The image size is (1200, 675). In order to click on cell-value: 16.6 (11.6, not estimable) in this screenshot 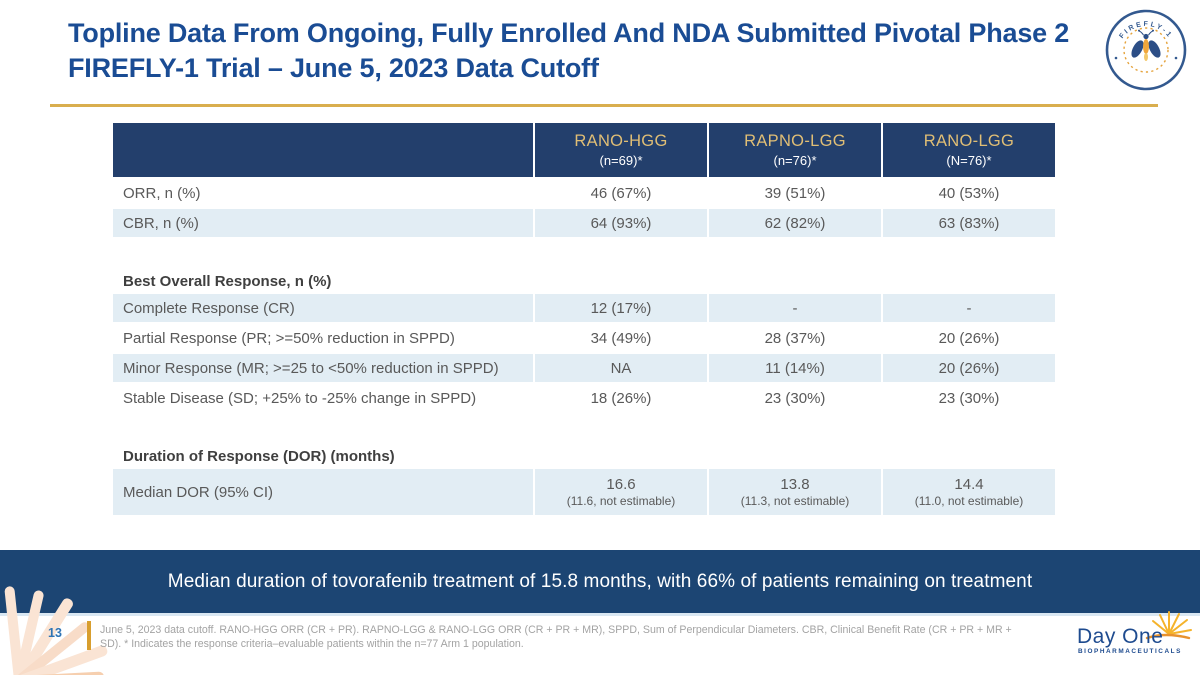, I will do `click(621, 492)`.